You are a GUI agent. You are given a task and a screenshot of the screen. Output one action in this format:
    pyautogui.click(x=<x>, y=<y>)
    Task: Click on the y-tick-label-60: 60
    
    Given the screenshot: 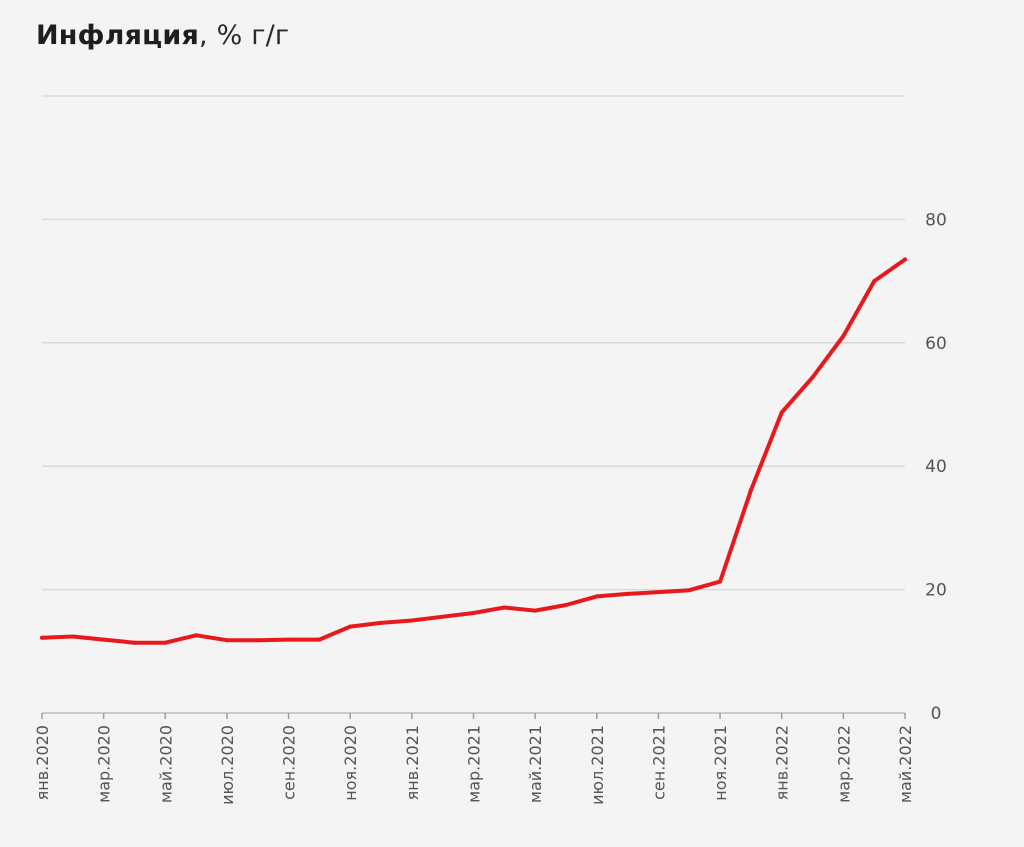 What is the action you would take?
    pyautogui.click(x=936, y=344)
    